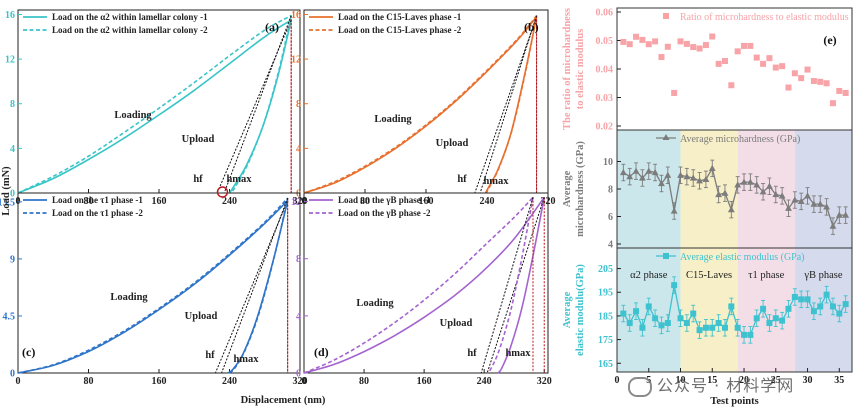 This screenshot has width=865, height=415. Describe the element at coordinates (531, 27) in the screenshot. I see `panel-label: (b)` at that location.